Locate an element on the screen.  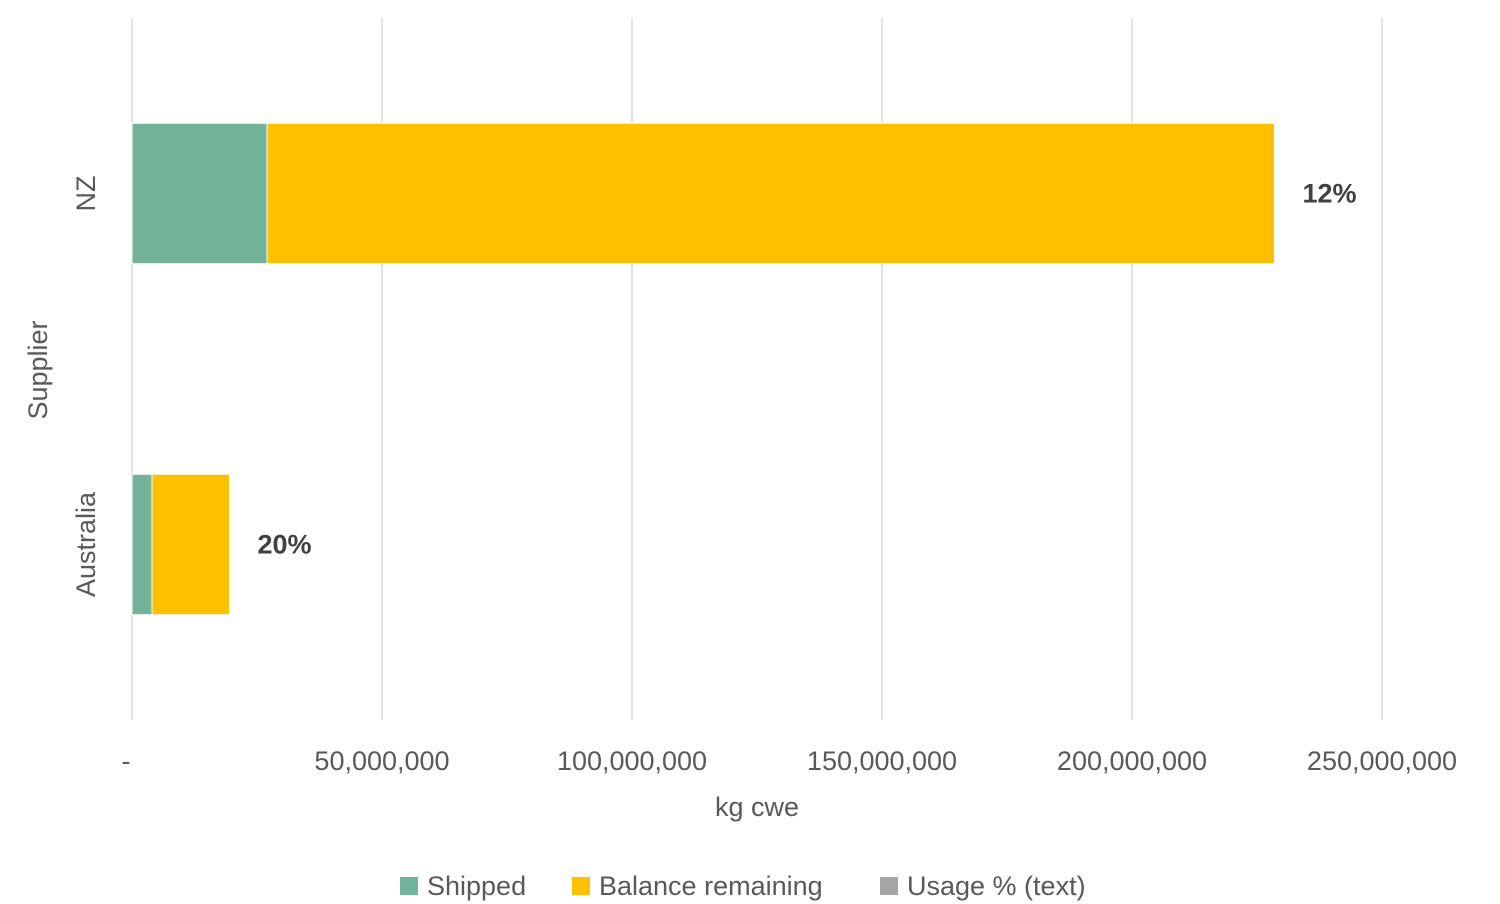
x-tick-label: 150,000,000 is located at coordinates (882, 761).